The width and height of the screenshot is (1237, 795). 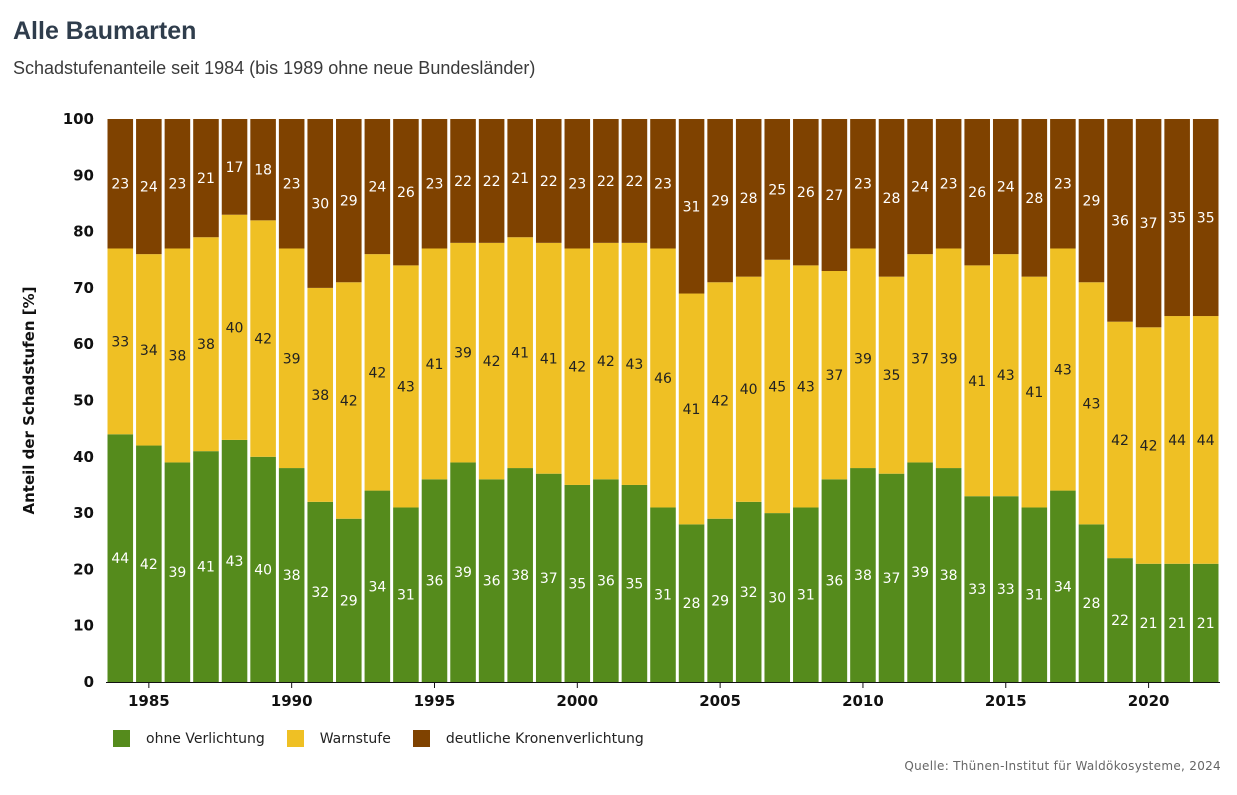 I want to click on data-label: 27, so click(x=834, y=196).